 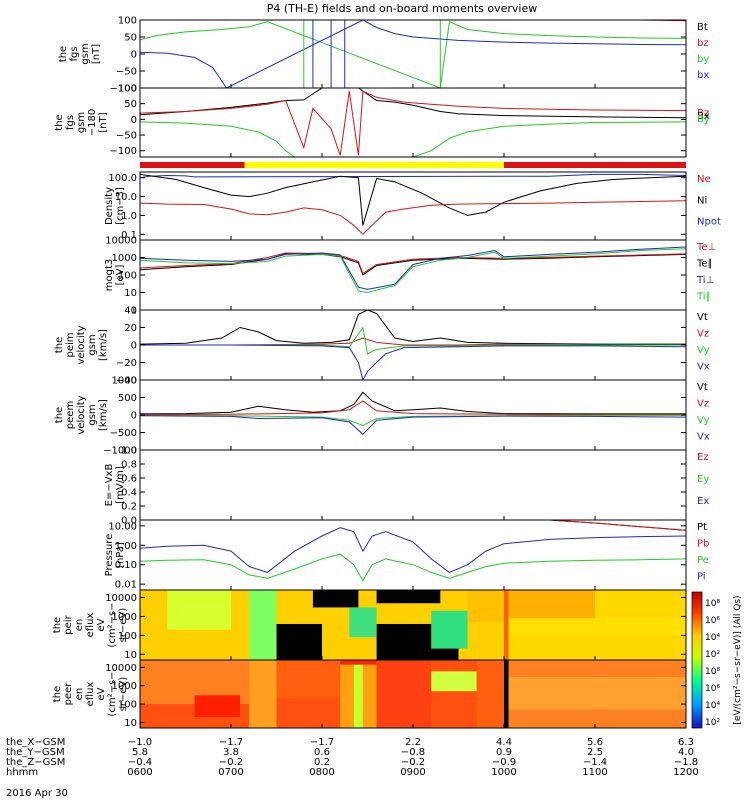 What do you see at coordinates (130, 38) in the screenshot?
I see `y-tick-label: 50` at bounding box center [130, 38].